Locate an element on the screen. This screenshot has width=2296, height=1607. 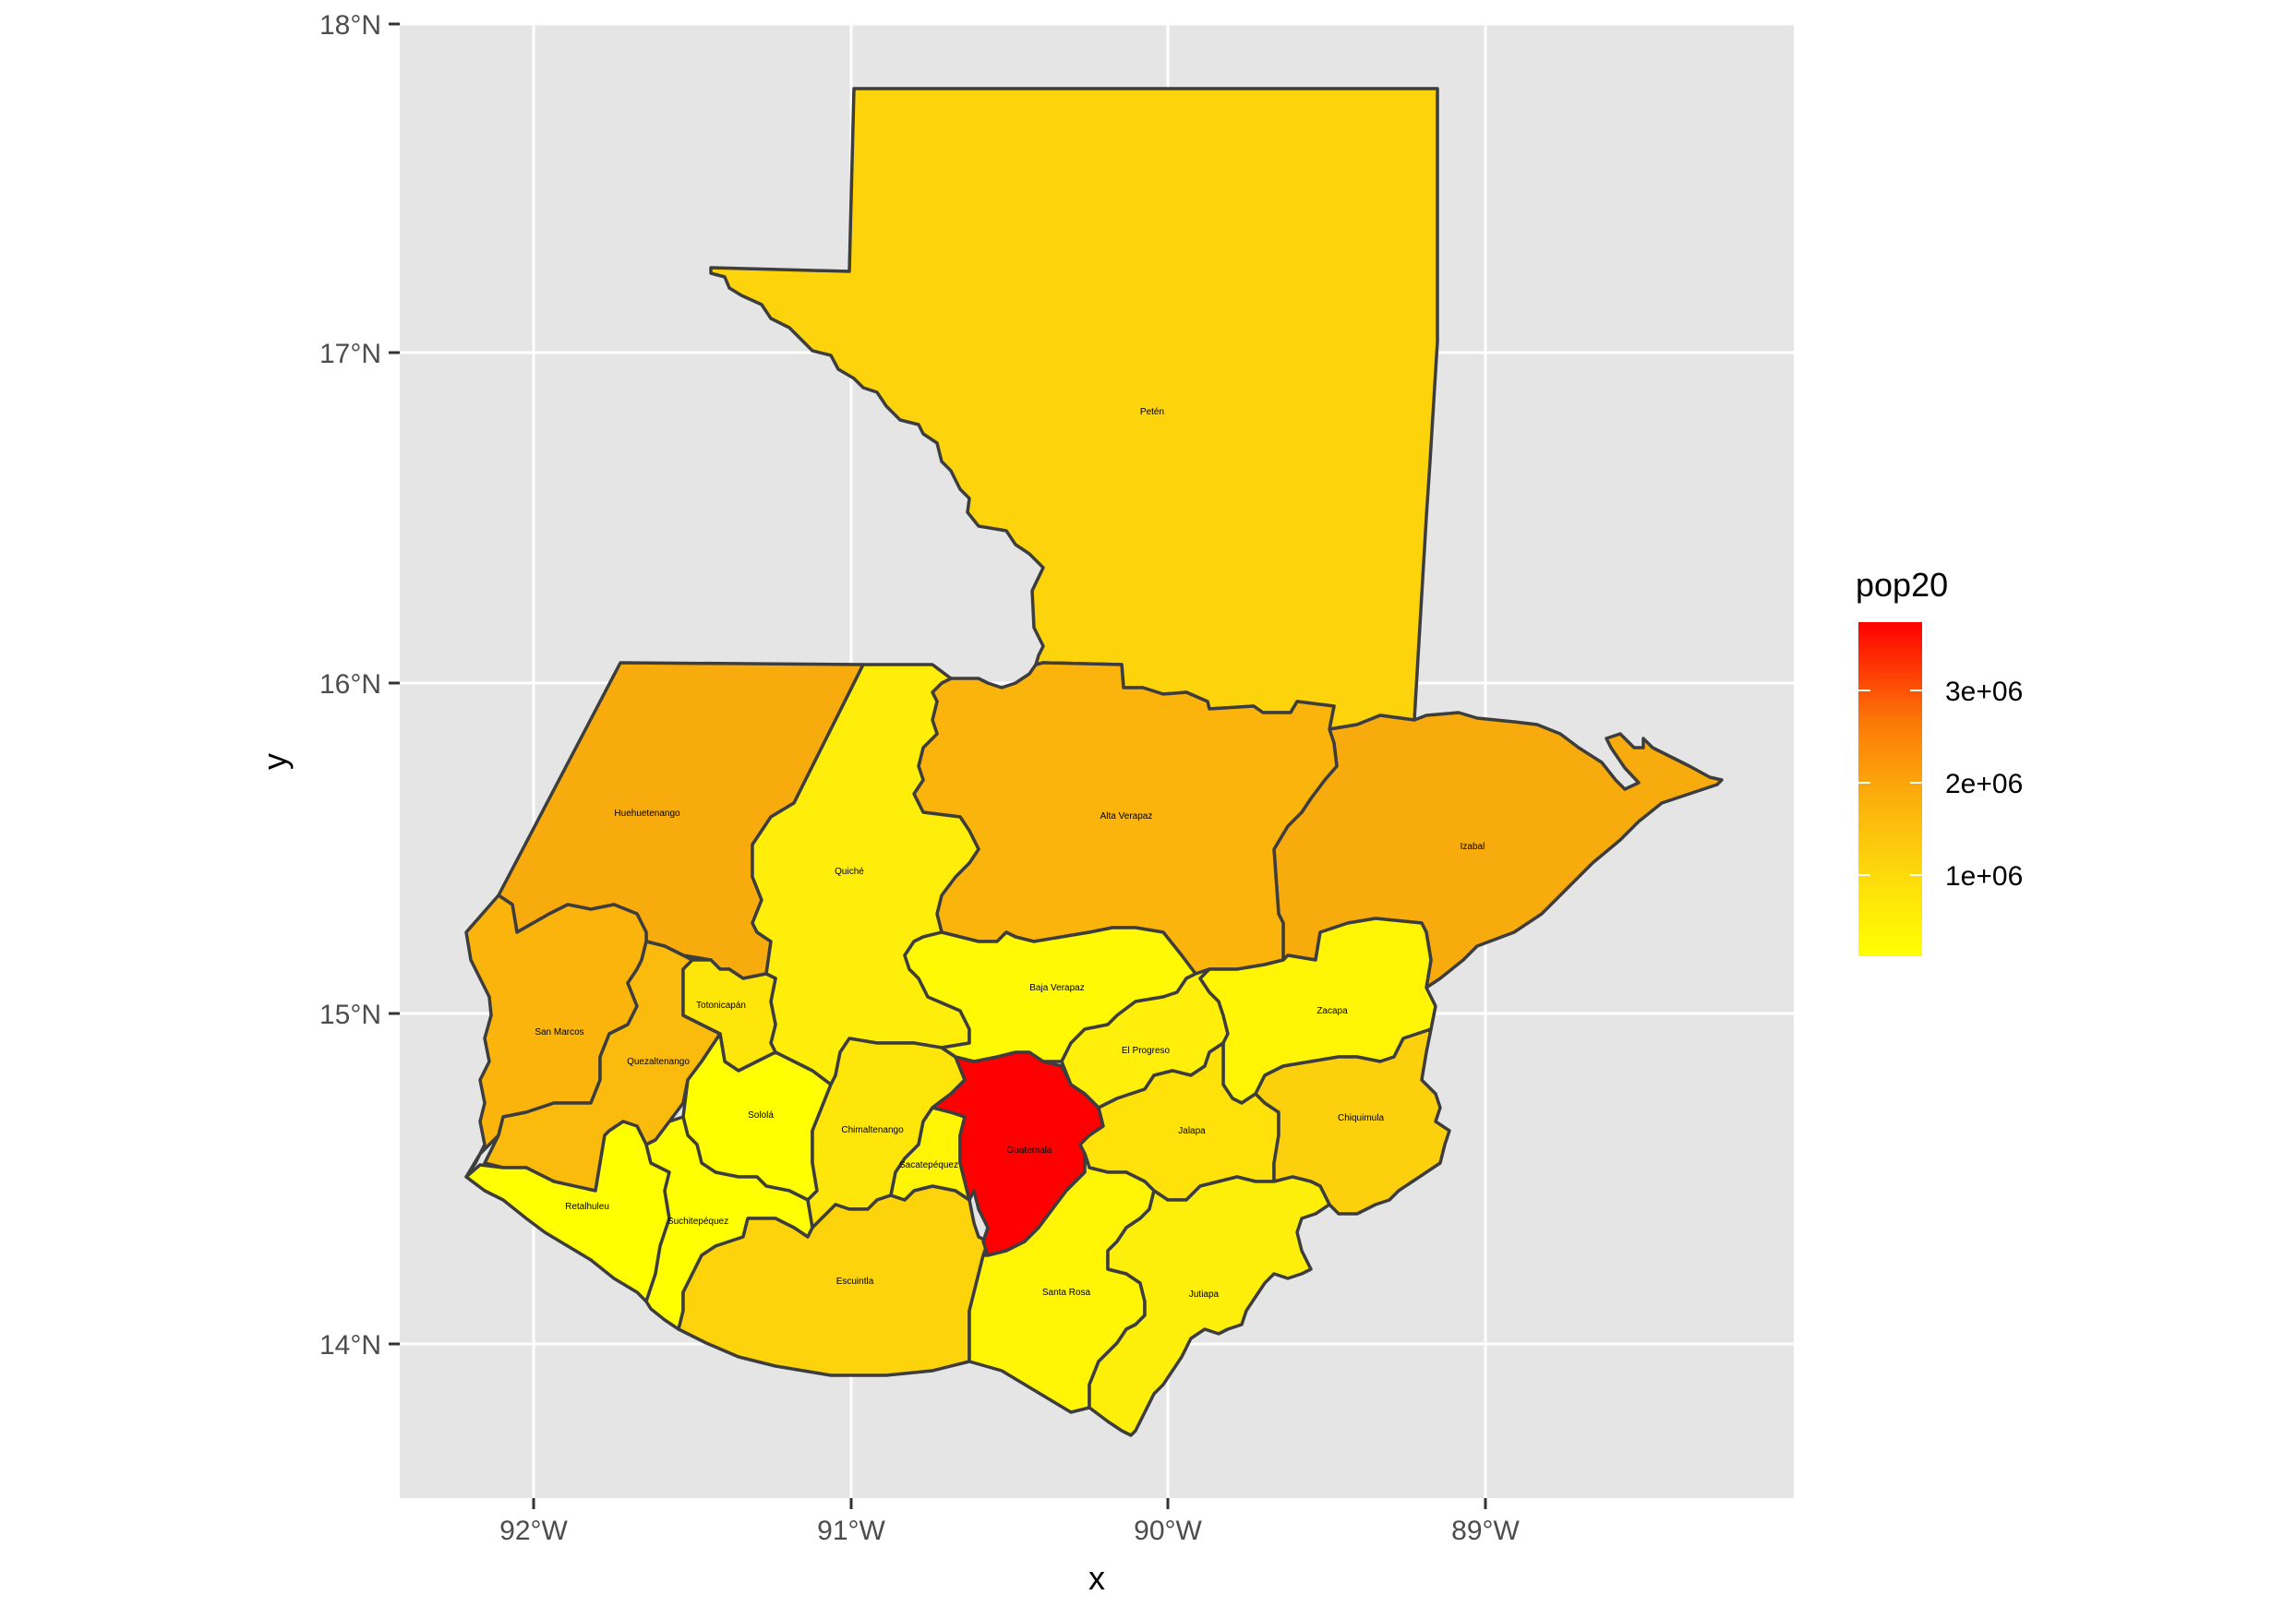
label-suchitepequez: Suchitepéquez is located at coordinates (697, 1222).